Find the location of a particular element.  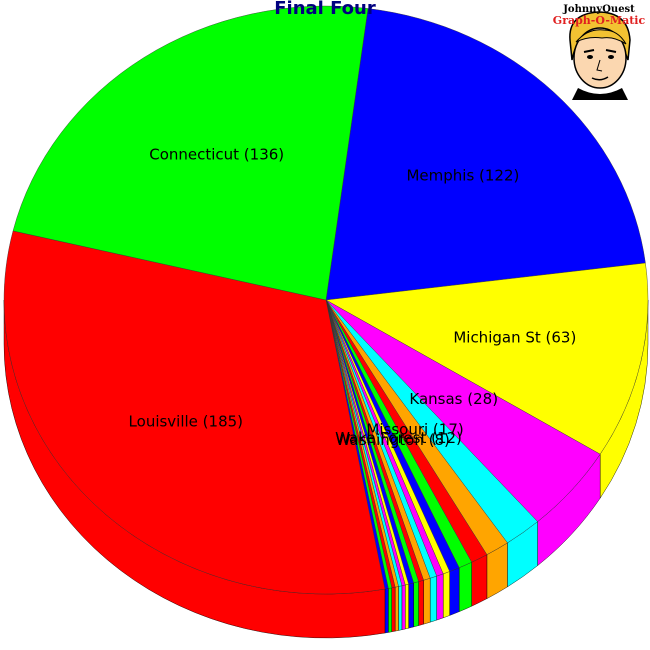

slice-label-22: Louisville (185) is located at coordinates (186, 421).